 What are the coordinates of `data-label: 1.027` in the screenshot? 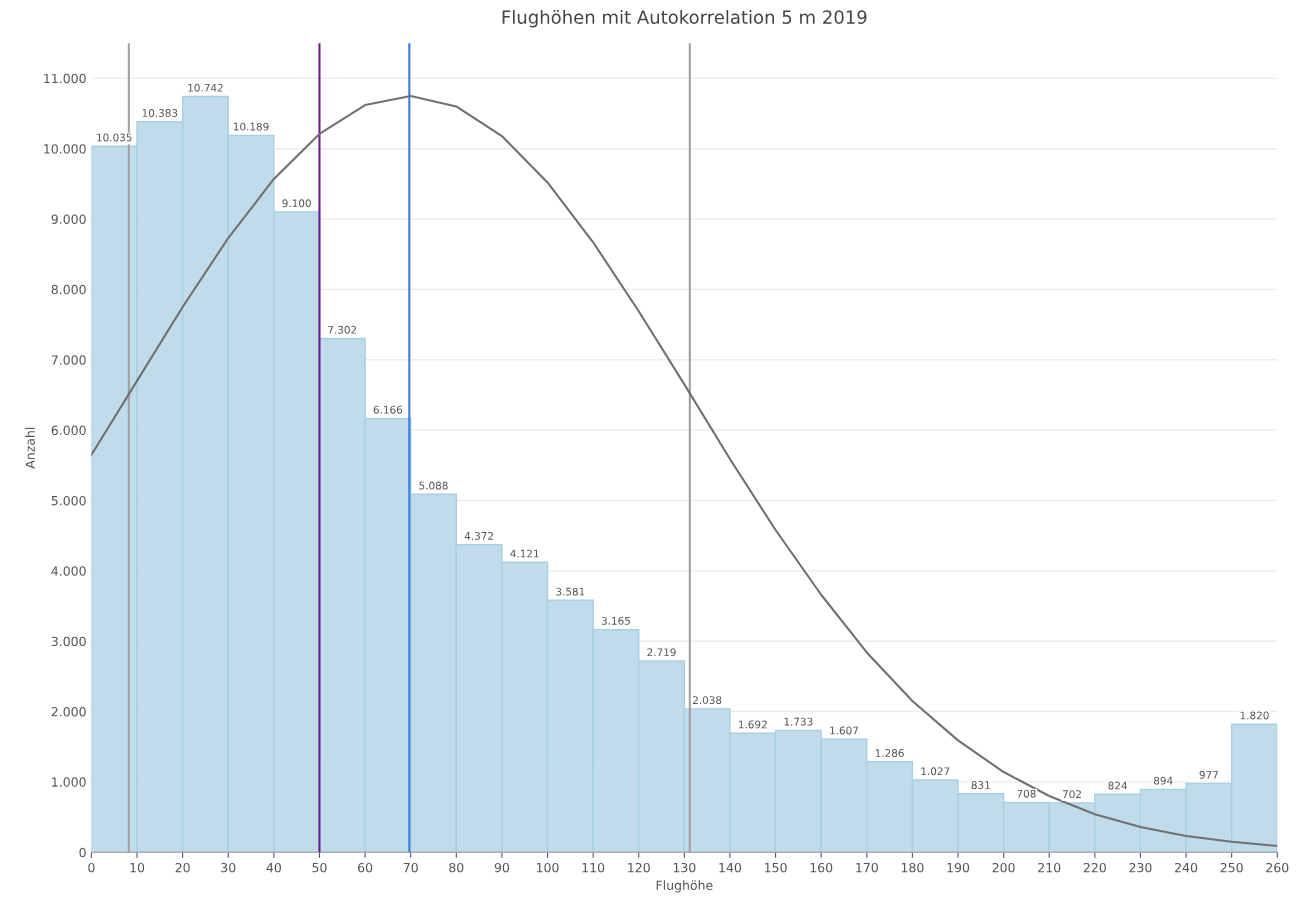 It's located at (935, 771).